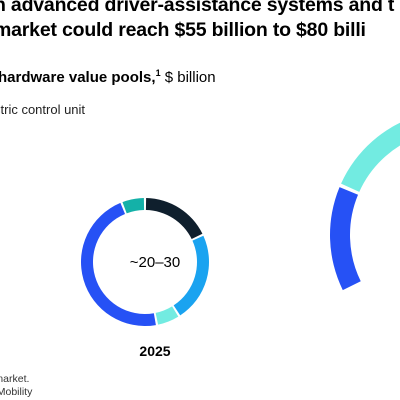 The height and width of the screenshot is (400, 400). I want to click on donut-right-partial, so click(365, 206).